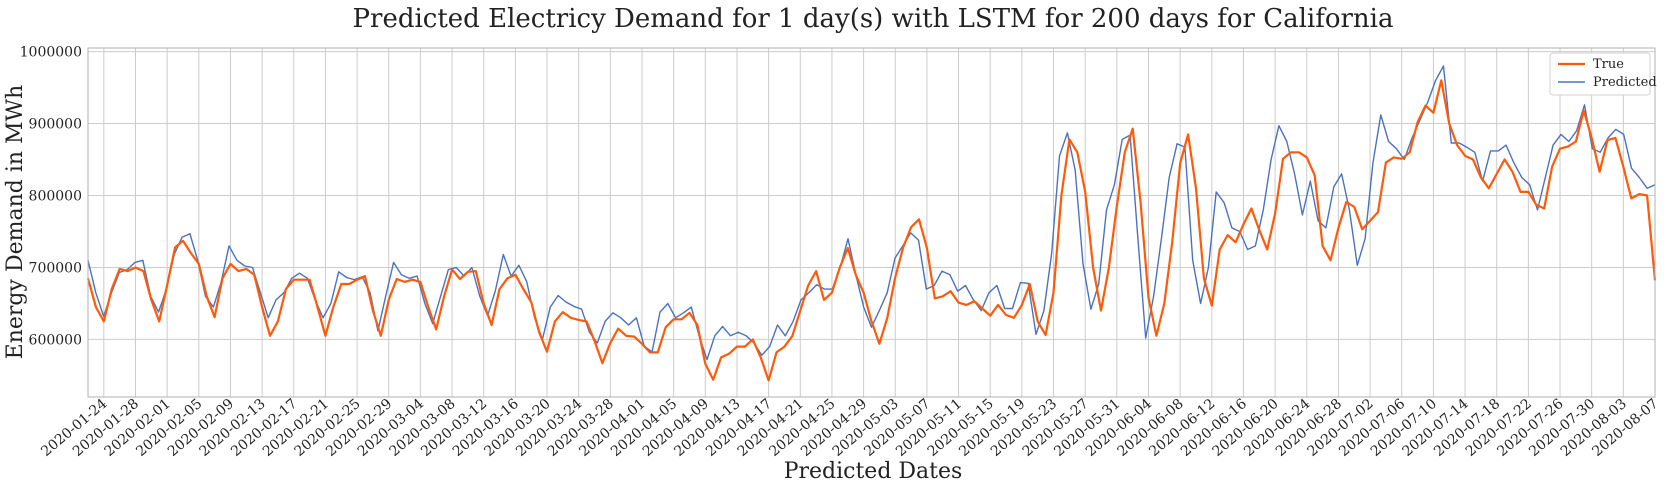 Image resolution: width=1667 pixels, height=487 pixels. What do you see at coordinates (1625, 82) in the screenshot?
I see `legend-label-predicted: Predicted` at bounding box center [1625, 82].